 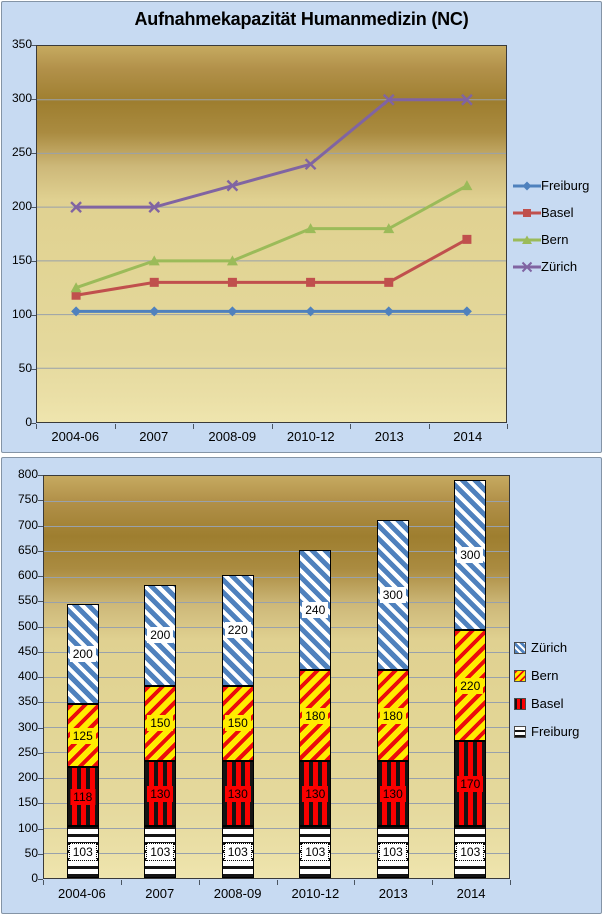 I want to click on series-line-bern, so click(x=271, y=237).